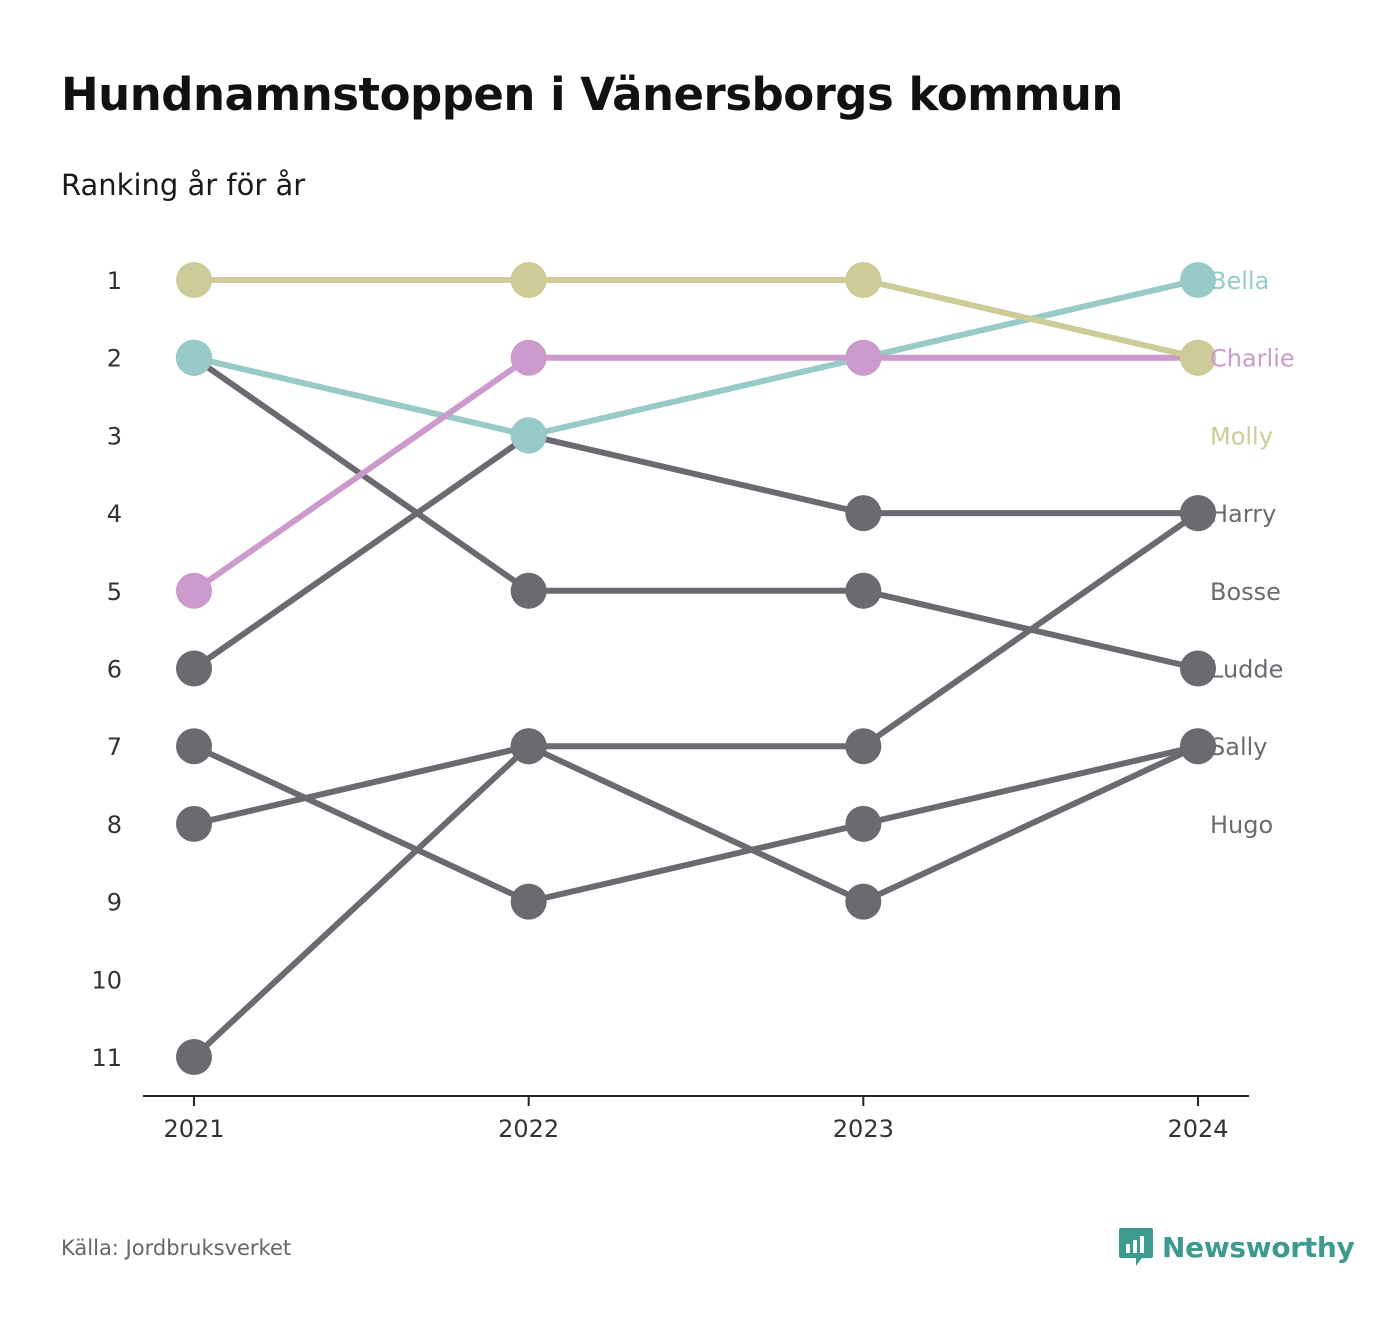 This screenshot has height=1329, width=1400. What do you see at coordinates (1241, 825) in the screenshot?
I see `series-end-label: Hugo` at bounding box center [1241, 825].